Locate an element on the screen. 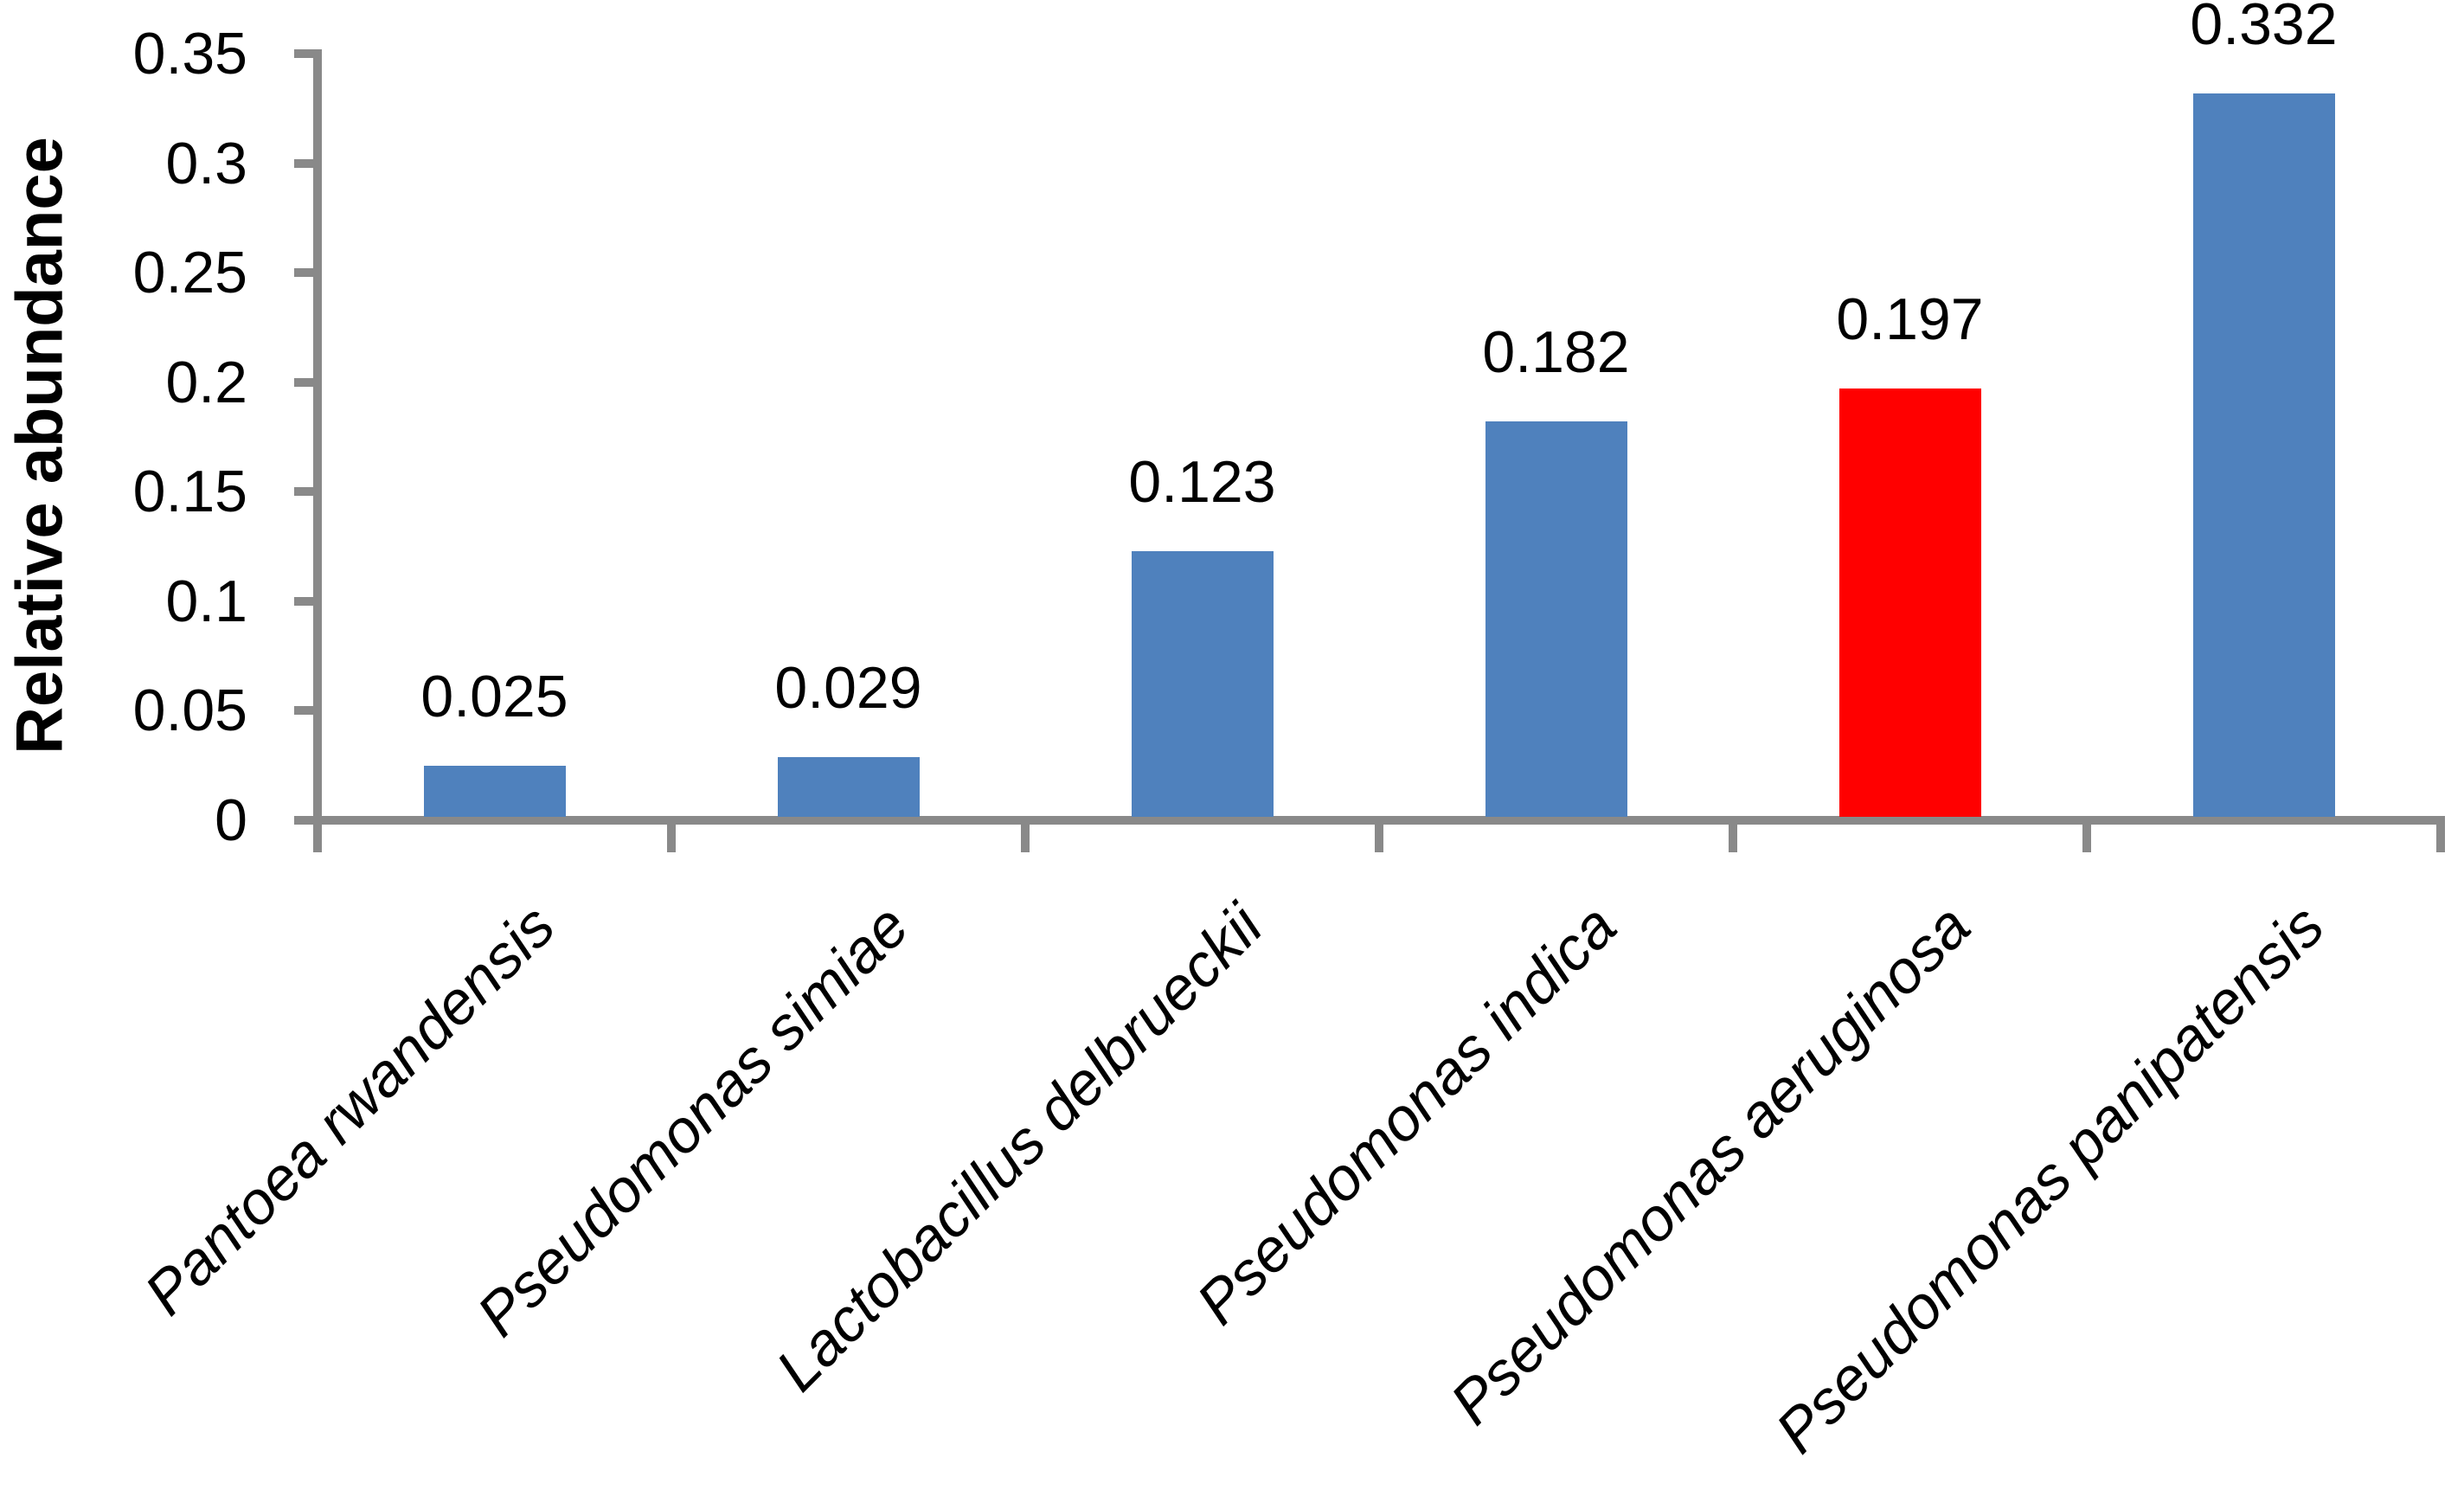 Image resolution: width=2464 pixels, height=1490 pixels. y-tick-label: 0.25 is located at coordinates (189, 273).